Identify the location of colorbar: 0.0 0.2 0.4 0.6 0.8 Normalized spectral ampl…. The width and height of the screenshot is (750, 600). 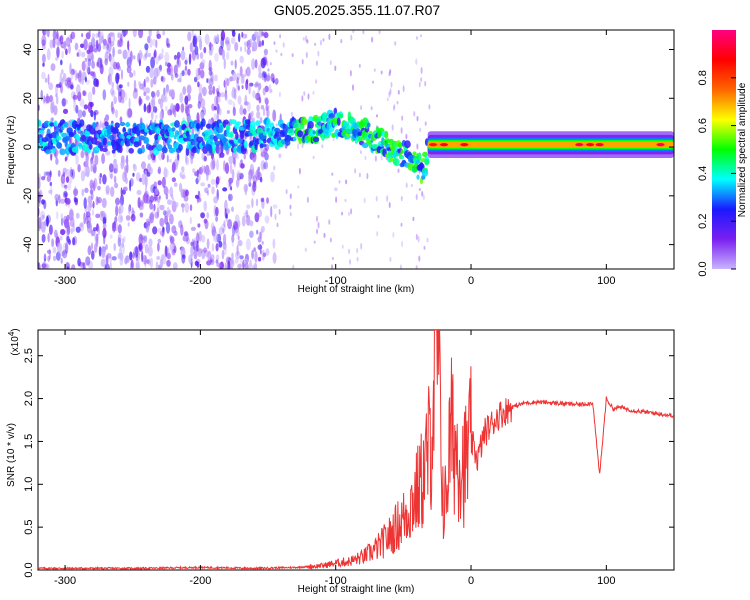
(722, 153).